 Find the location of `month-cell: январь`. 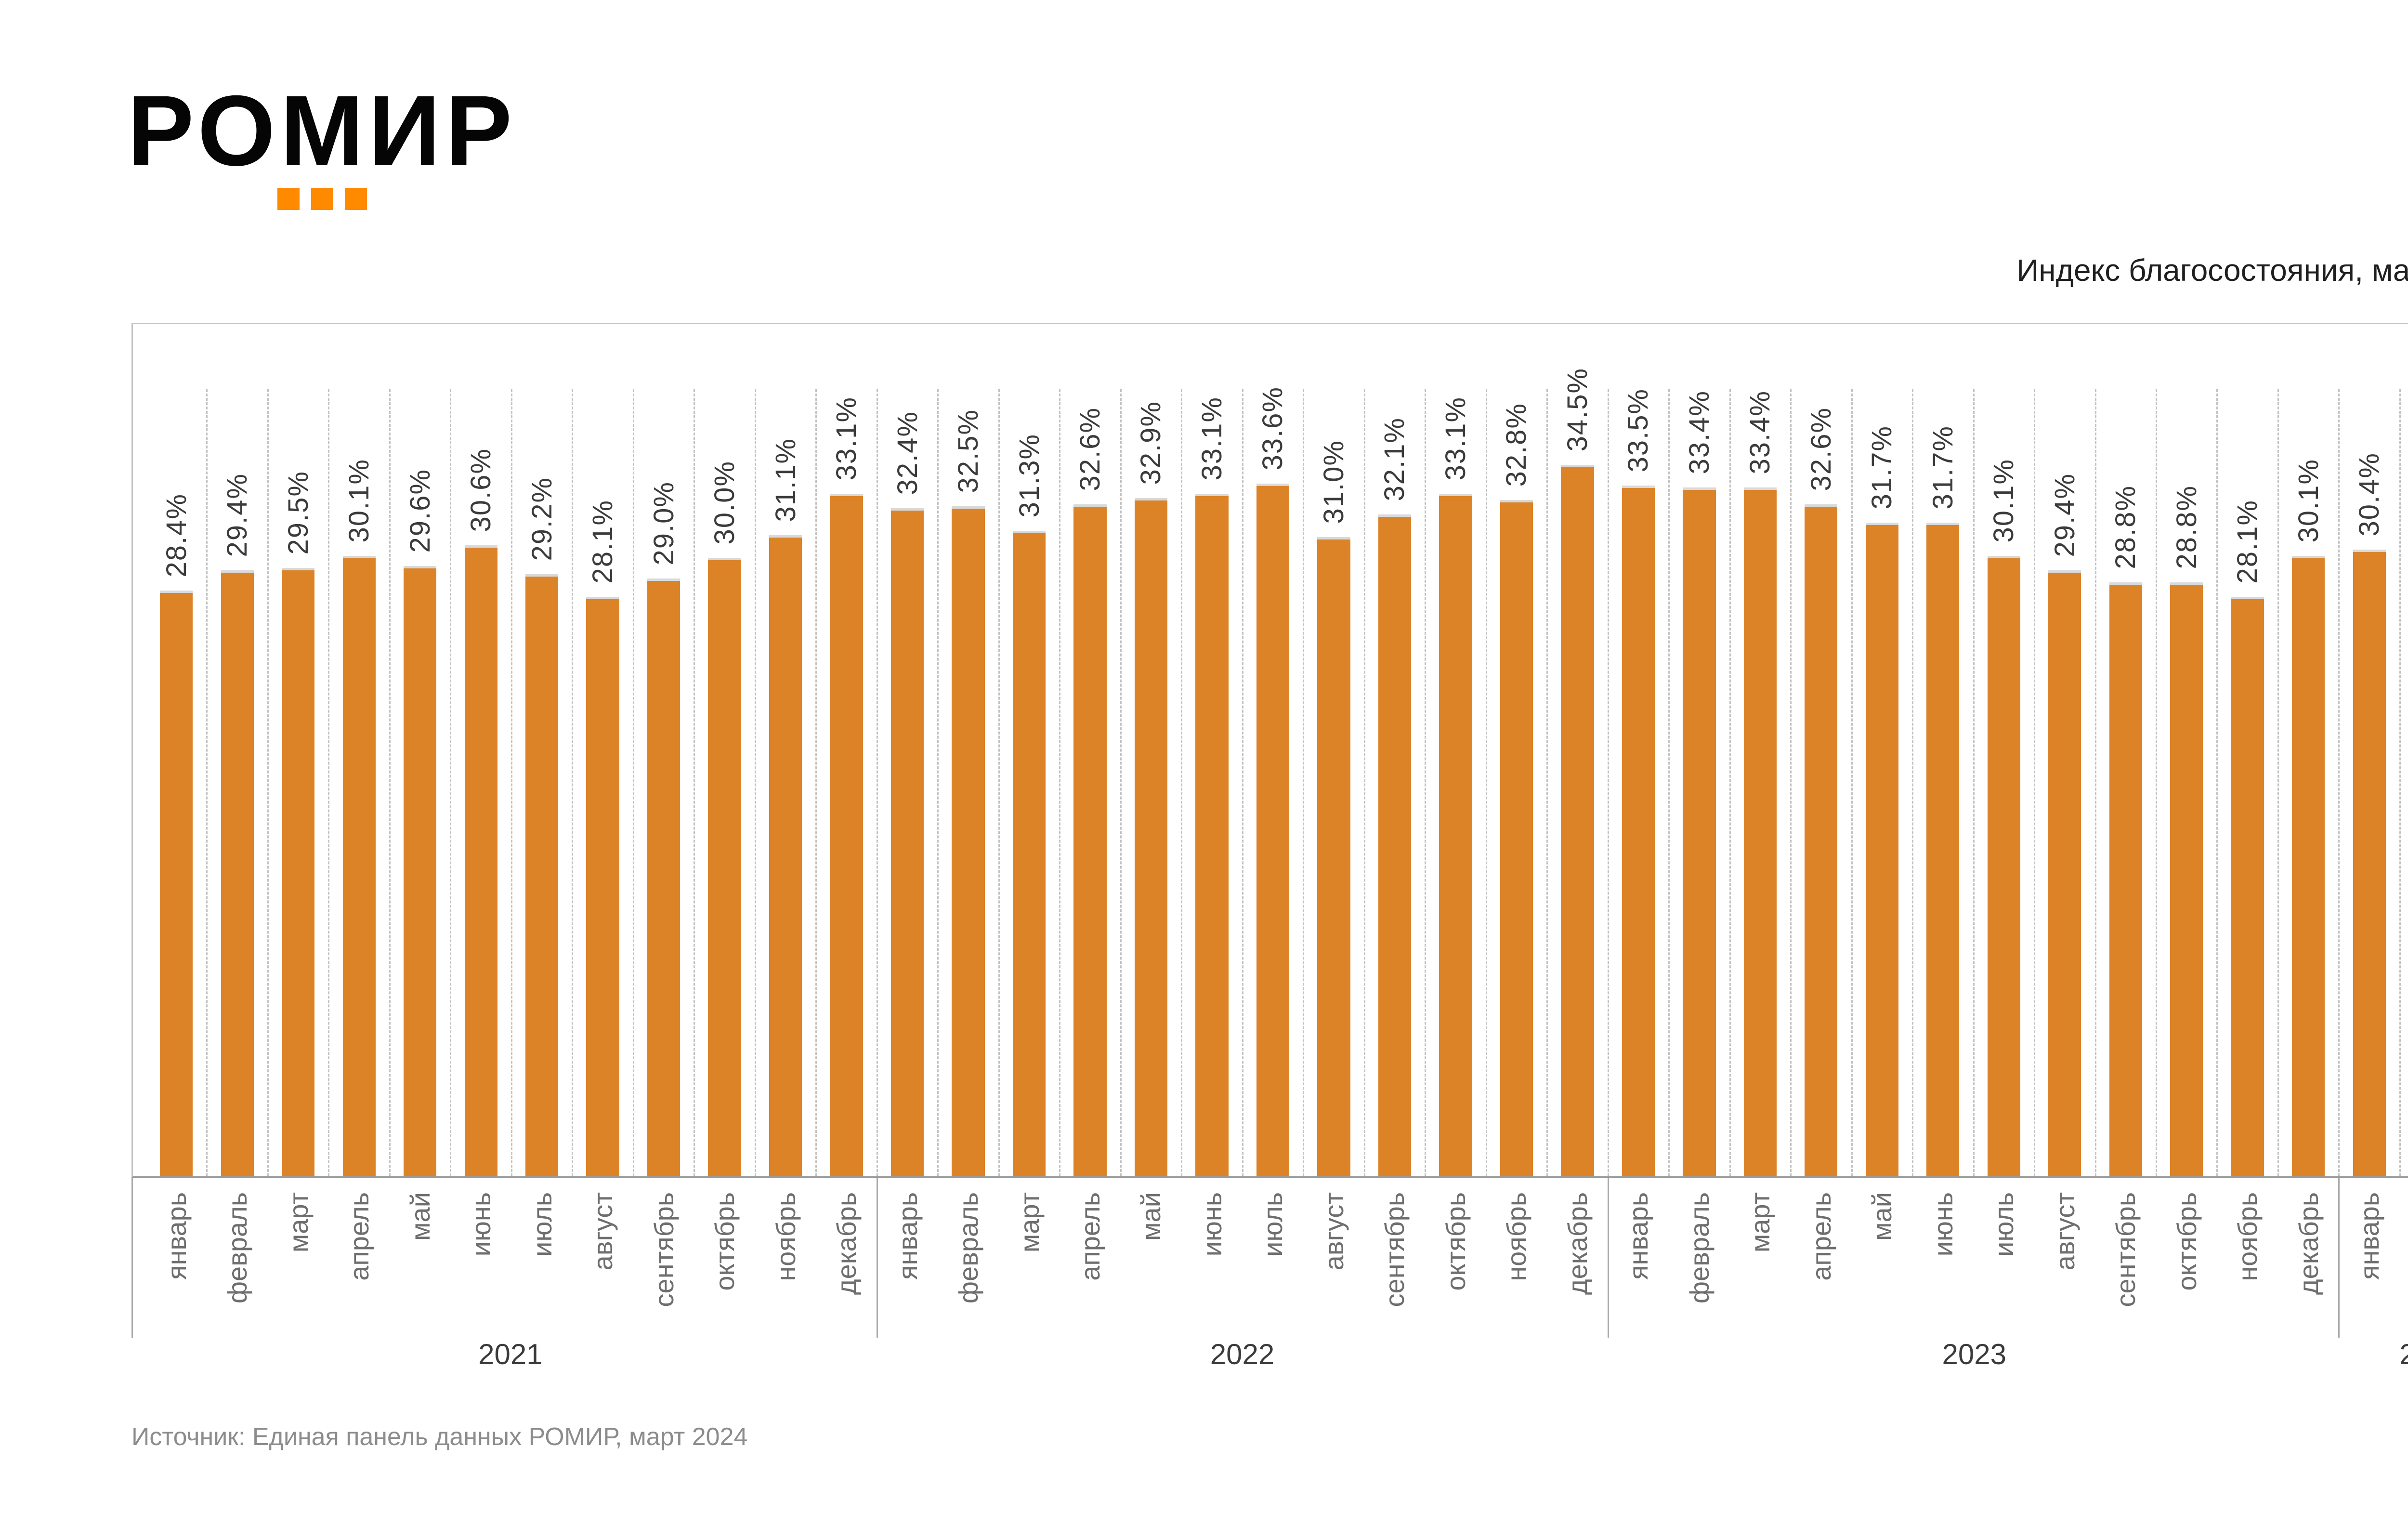

month-cell: январь is located at coordinates (907, 1258).